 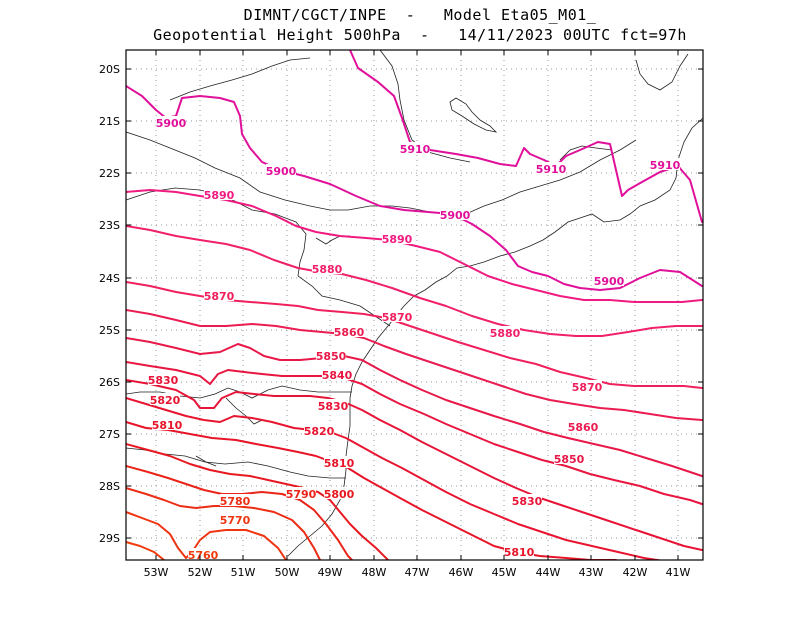 What do you see at coordinates (235, 501) in the screenshot?
I see `contour-label: 5780` at bounding box center [235, 501].